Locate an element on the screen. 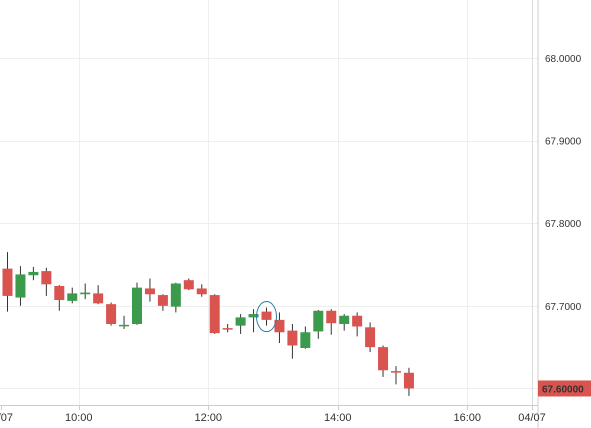 The image size is (591, 428). price-tick-label: 68.0000 is located at coordinates (563, 59).